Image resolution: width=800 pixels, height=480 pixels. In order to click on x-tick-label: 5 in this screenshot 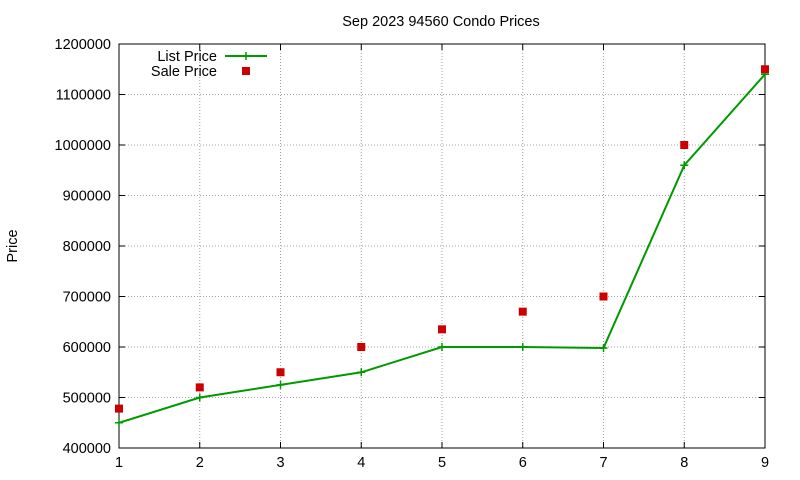, I will do `click(442, 463)`.